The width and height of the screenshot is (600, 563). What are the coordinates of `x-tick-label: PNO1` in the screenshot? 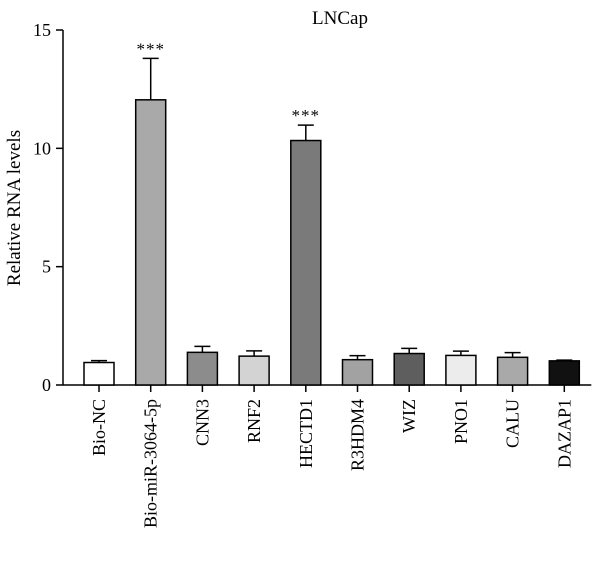 It's located at (461, 421).